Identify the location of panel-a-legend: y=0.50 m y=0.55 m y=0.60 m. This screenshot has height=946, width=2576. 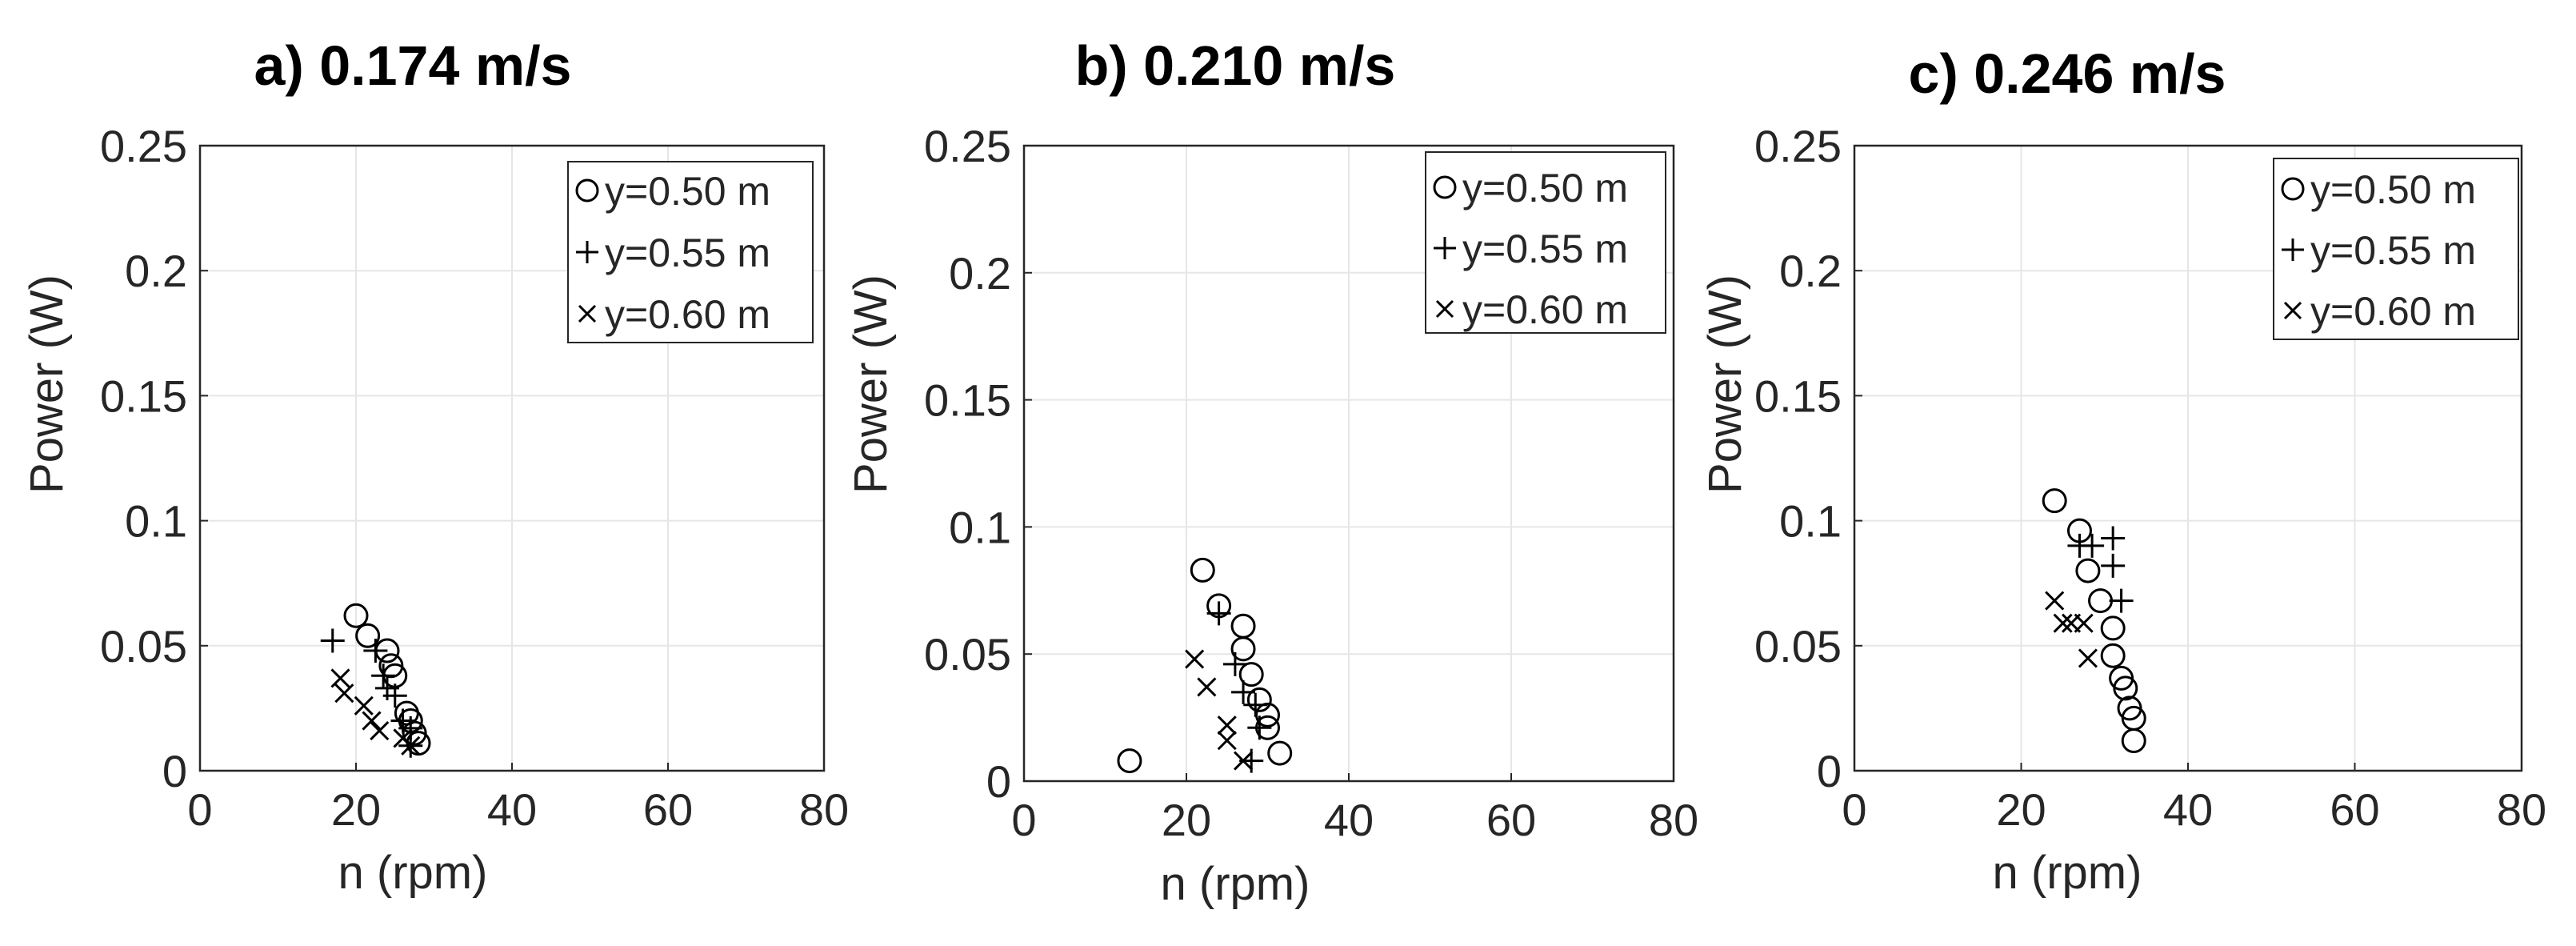
(690, 252).